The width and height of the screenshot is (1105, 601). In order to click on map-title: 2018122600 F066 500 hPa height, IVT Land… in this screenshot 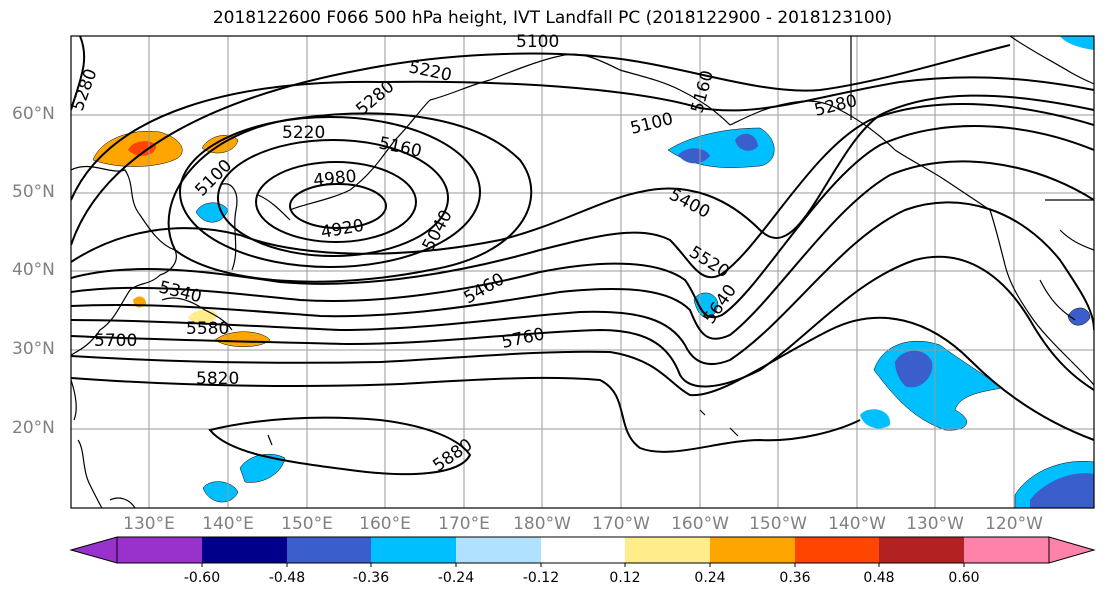, I will do `click(552, 18)`.